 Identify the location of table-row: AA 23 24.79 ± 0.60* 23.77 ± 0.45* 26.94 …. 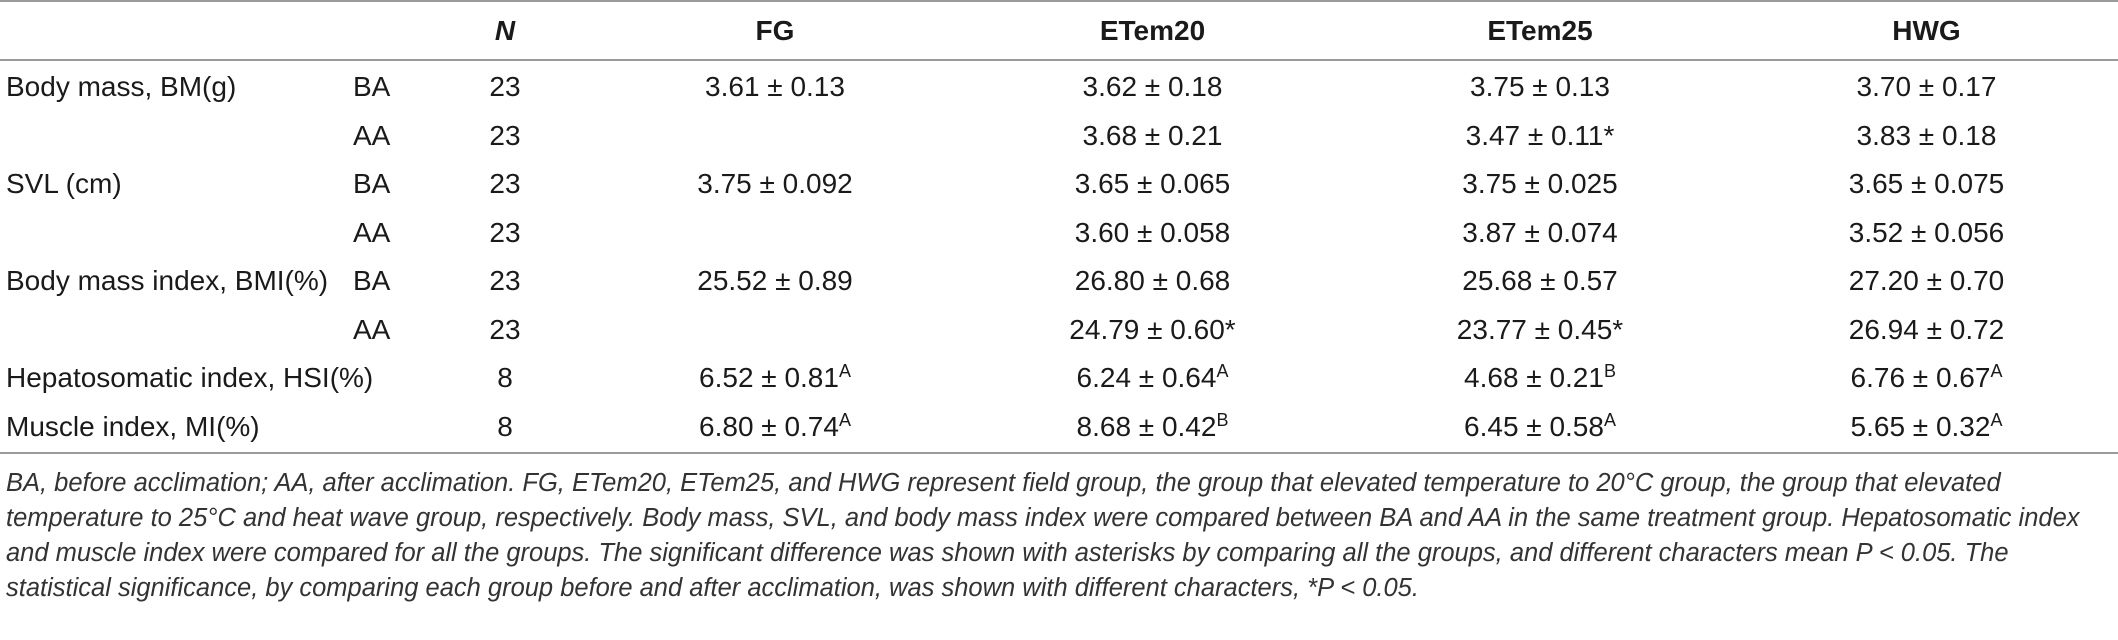
(1059, 330).